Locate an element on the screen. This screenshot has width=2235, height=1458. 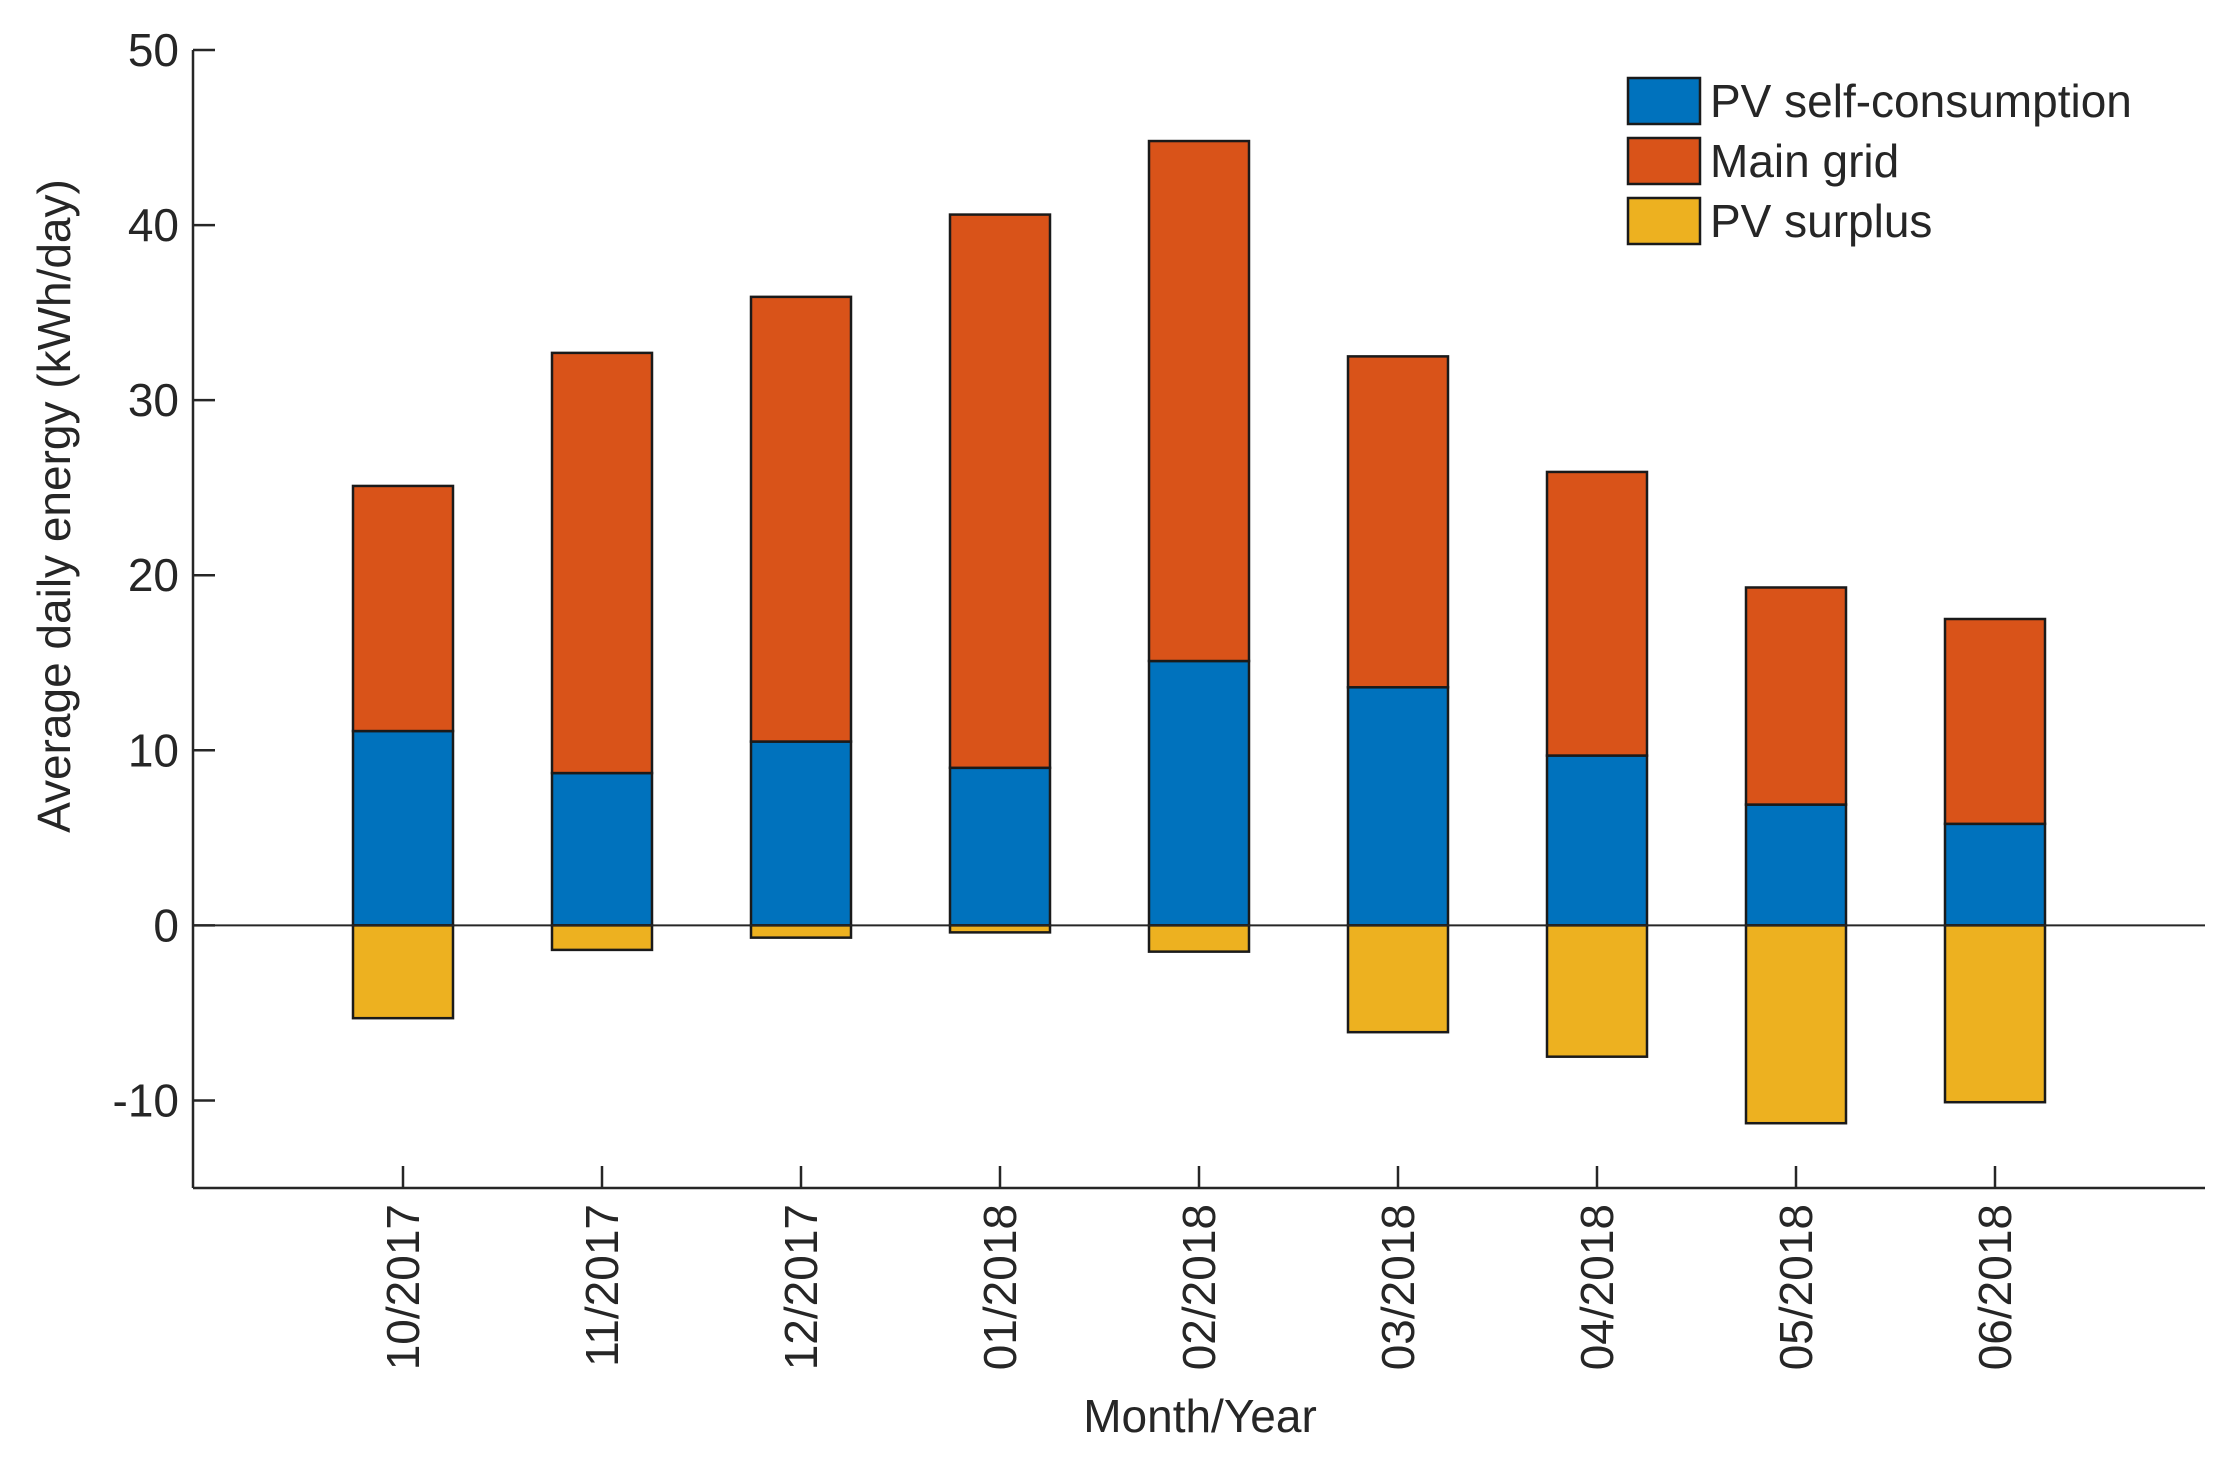
bar-main-grid-03-2018 is located at coordinates (1398, 522).